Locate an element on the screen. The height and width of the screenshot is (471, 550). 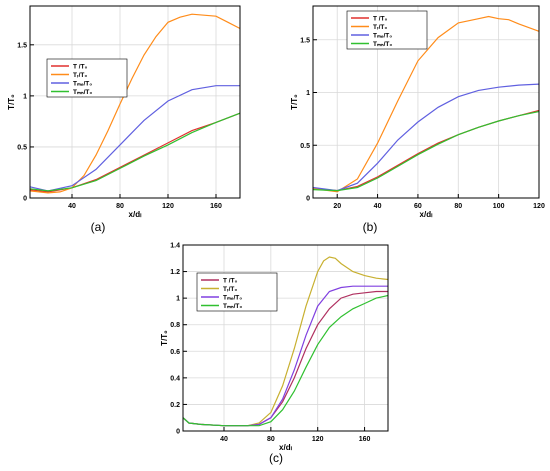
y-axis-label-a: T/T₀ is located at coordinates (11, 102).